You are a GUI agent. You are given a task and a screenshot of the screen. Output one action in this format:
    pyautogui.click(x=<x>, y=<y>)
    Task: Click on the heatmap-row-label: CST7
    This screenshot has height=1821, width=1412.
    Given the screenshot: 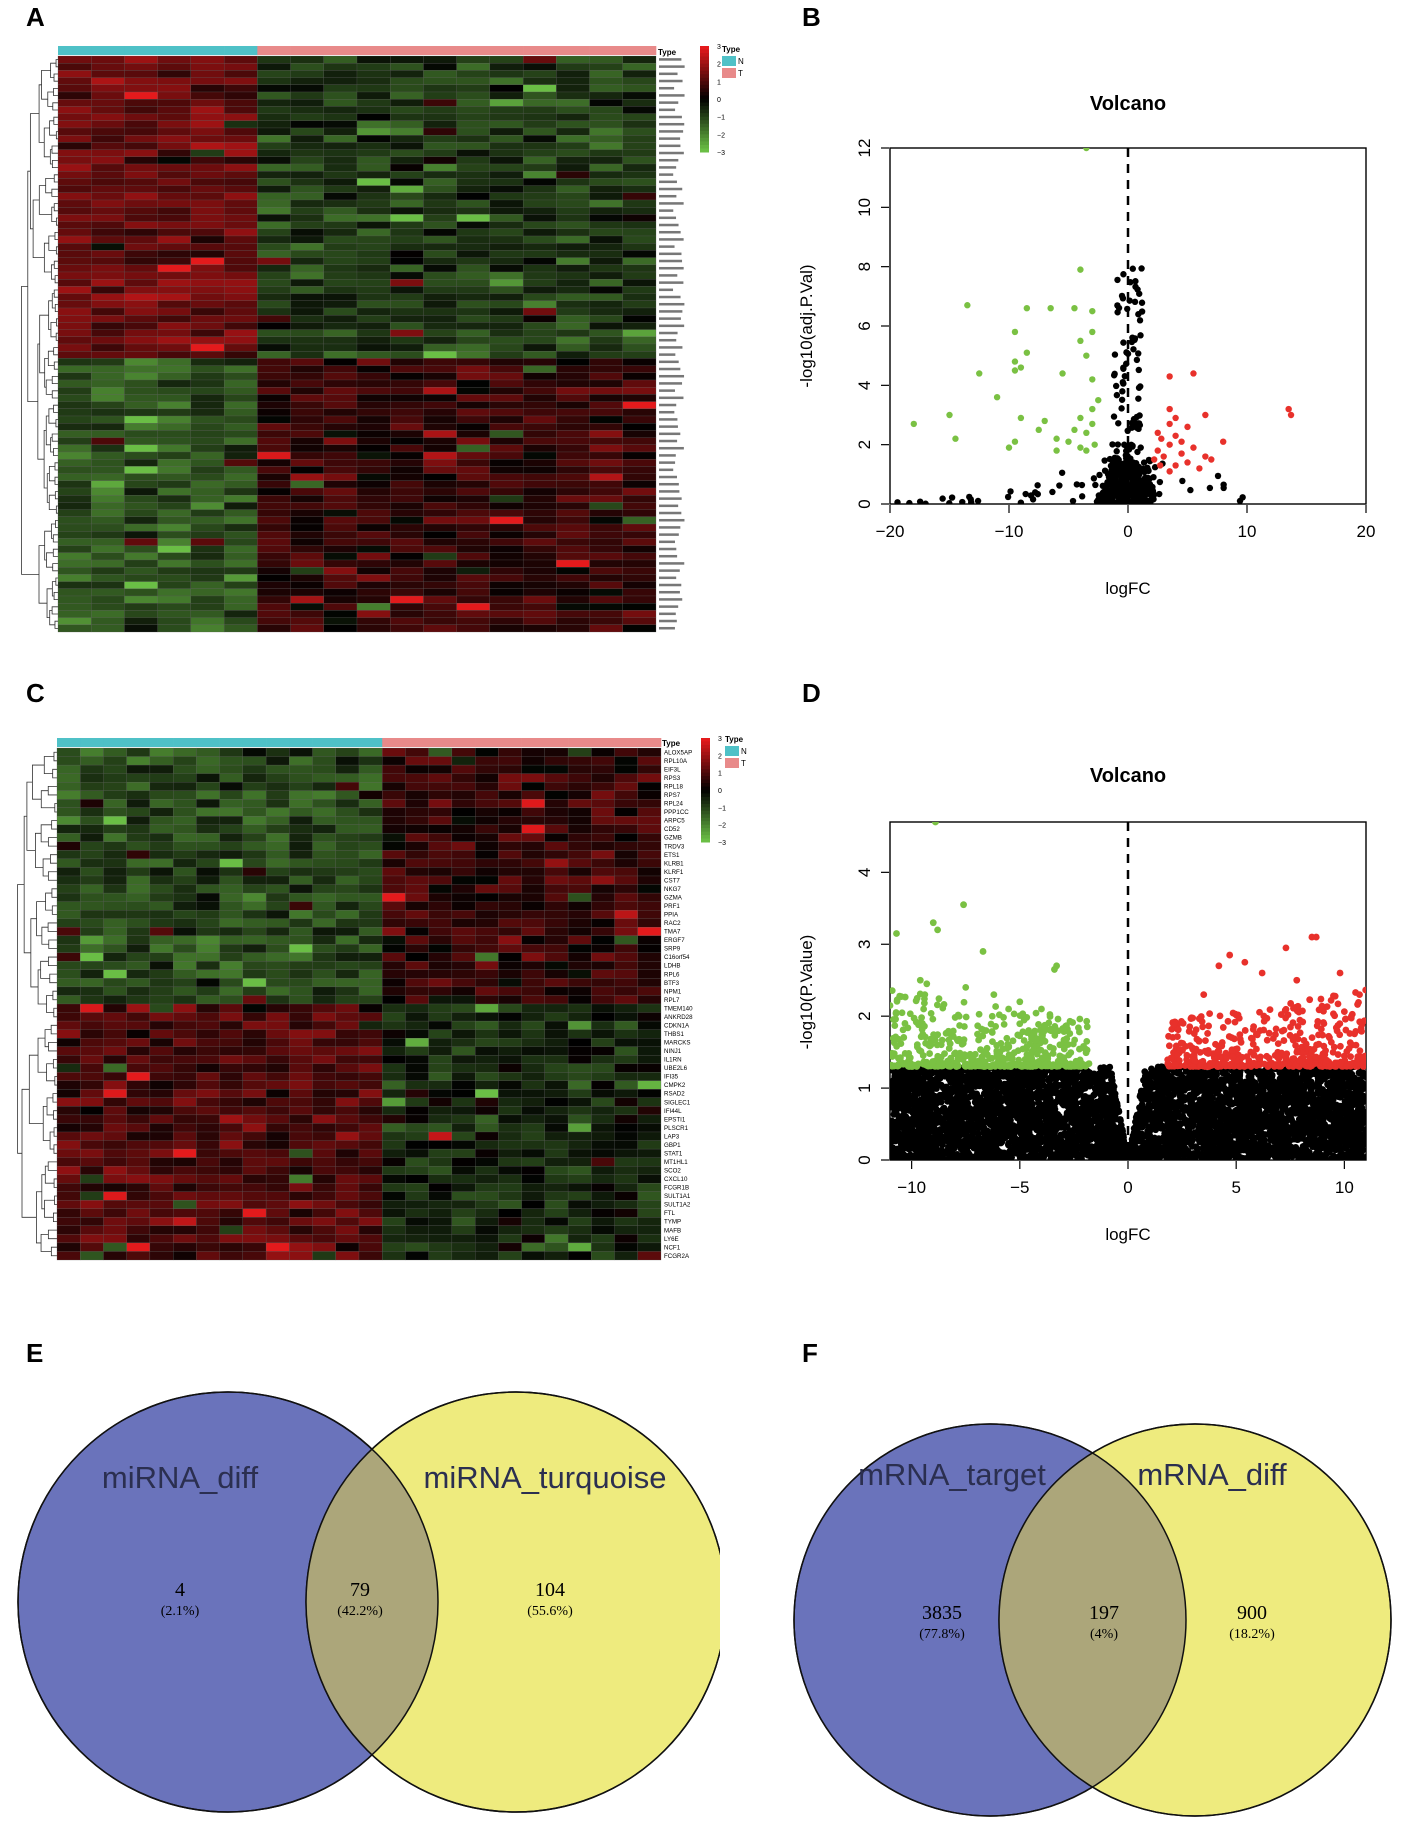 What is the action you would take?
    pyautogui.click(x=672, y=880)
    